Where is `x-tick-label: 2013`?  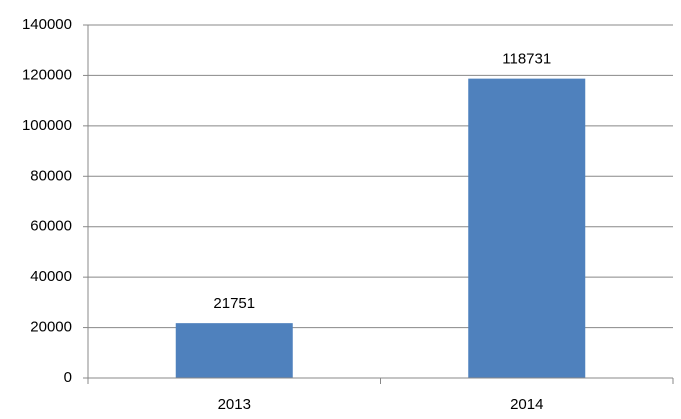
x-tick-label: 2013 is located at coordinates (234, 404).